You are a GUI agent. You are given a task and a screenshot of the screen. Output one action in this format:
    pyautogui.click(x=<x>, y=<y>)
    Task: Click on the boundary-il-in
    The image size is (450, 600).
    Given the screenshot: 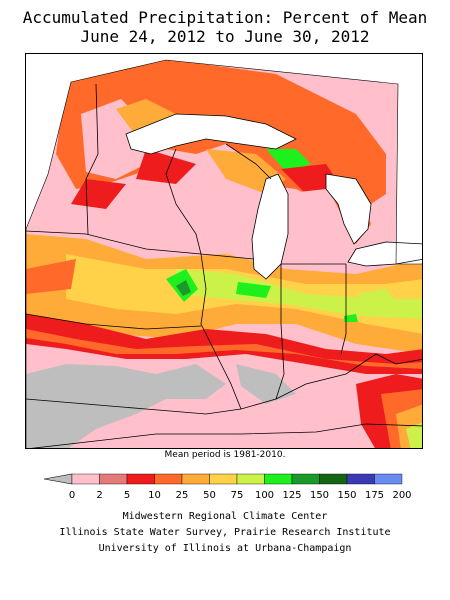 What is the action you would take?
    pyautogui.click(x=280, y=332)
    